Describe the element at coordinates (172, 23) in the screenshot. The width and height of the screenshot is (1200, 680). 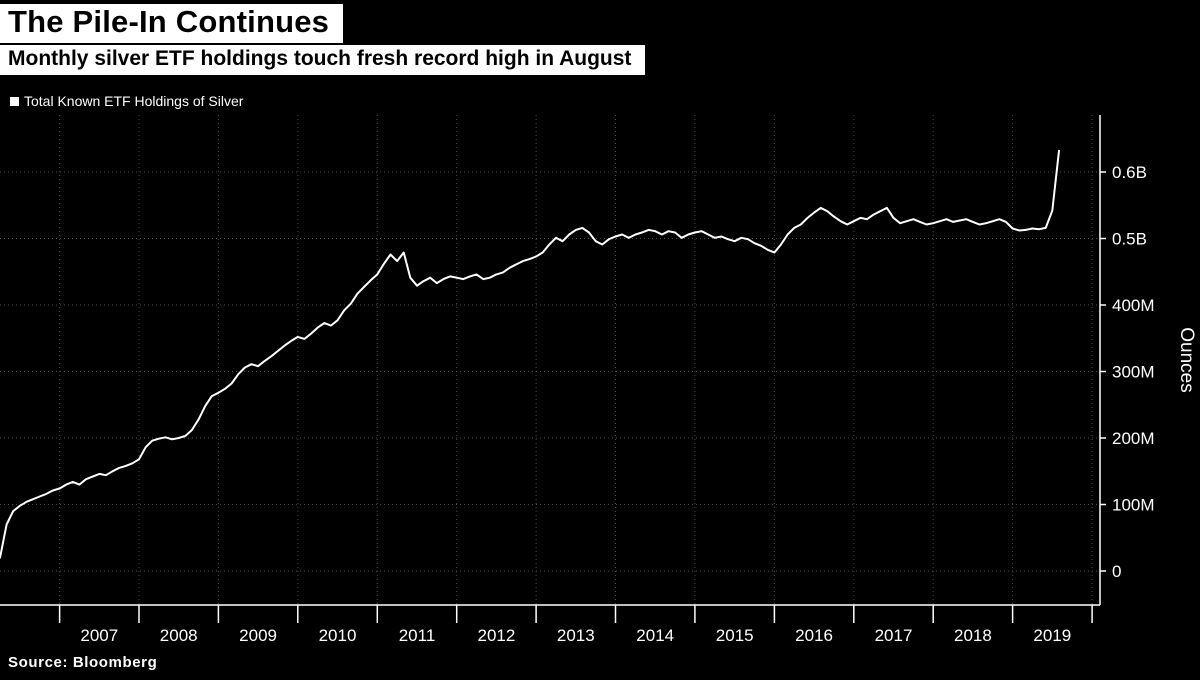
I see `page-title: The Pile-In Continues` at that location.